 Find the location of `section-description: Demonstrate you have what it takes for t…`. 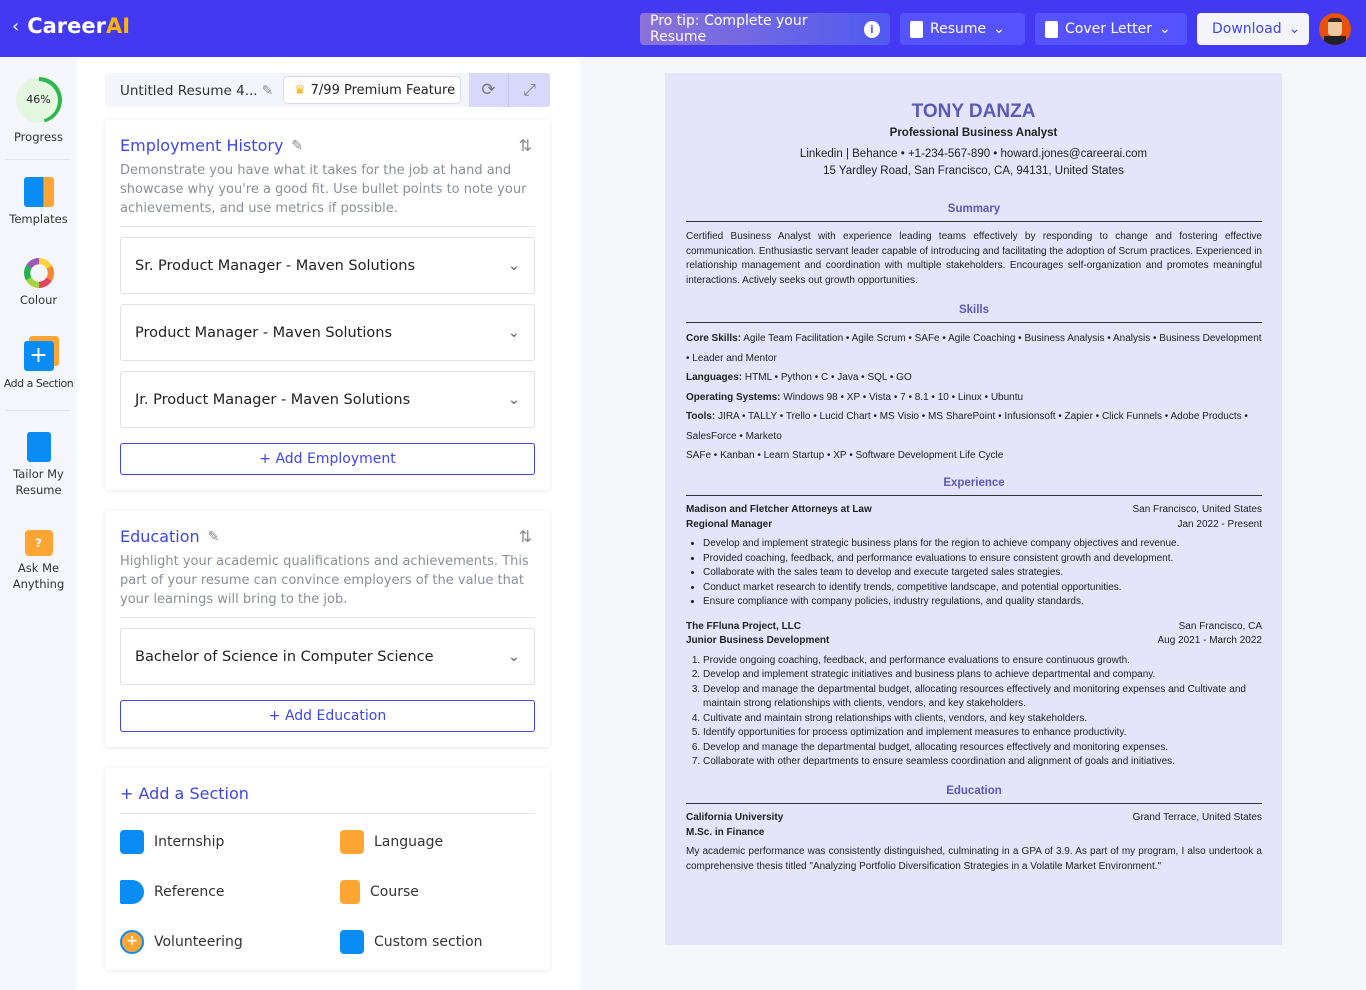

section-description: Demonstrate you have what it takes for t… is located at coordinates (323, 189).